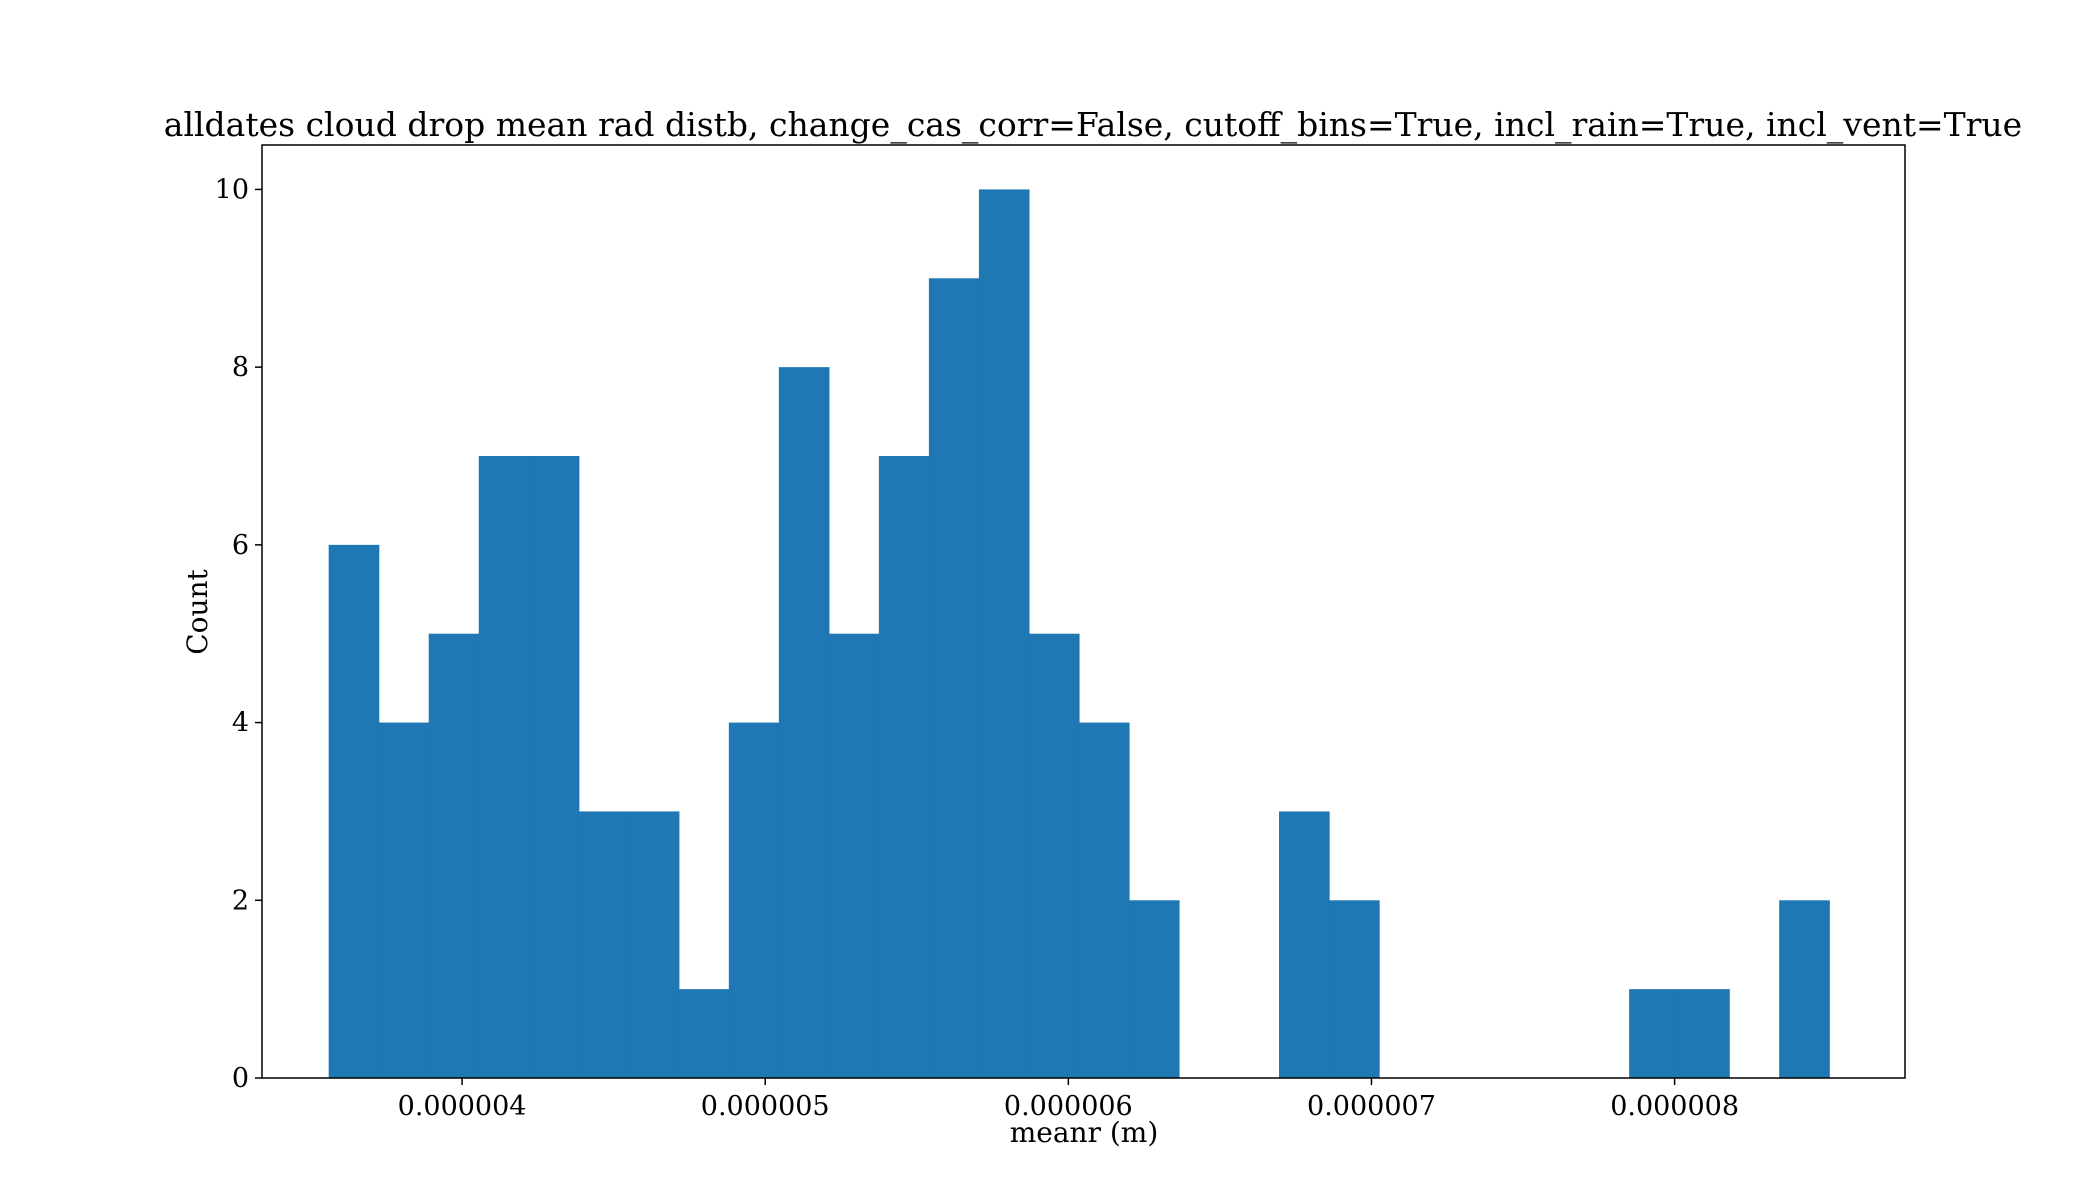 Image resolution: width=2100 pixels, height=1200 pixels. I want to click on y-tick-label: 6, so click(240, 545).